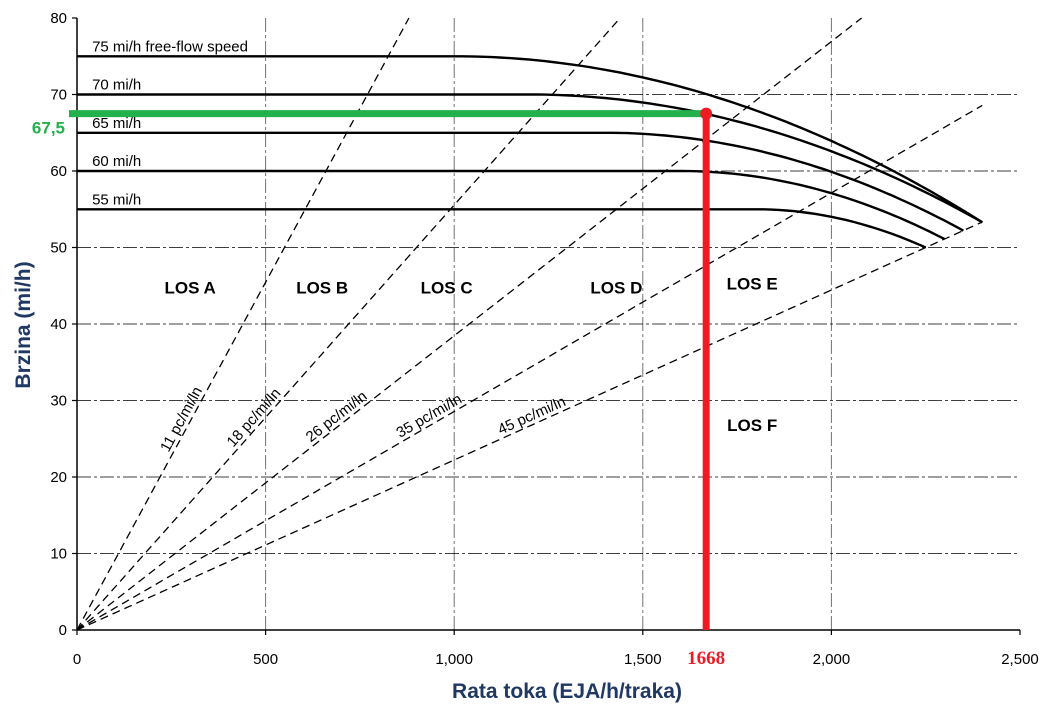 This screenshot has width=1048, height=705. What do you see at coordinates (189, 287) in the screenshot?
I see `los-label: LOS A` at bounding box center [189, 287].